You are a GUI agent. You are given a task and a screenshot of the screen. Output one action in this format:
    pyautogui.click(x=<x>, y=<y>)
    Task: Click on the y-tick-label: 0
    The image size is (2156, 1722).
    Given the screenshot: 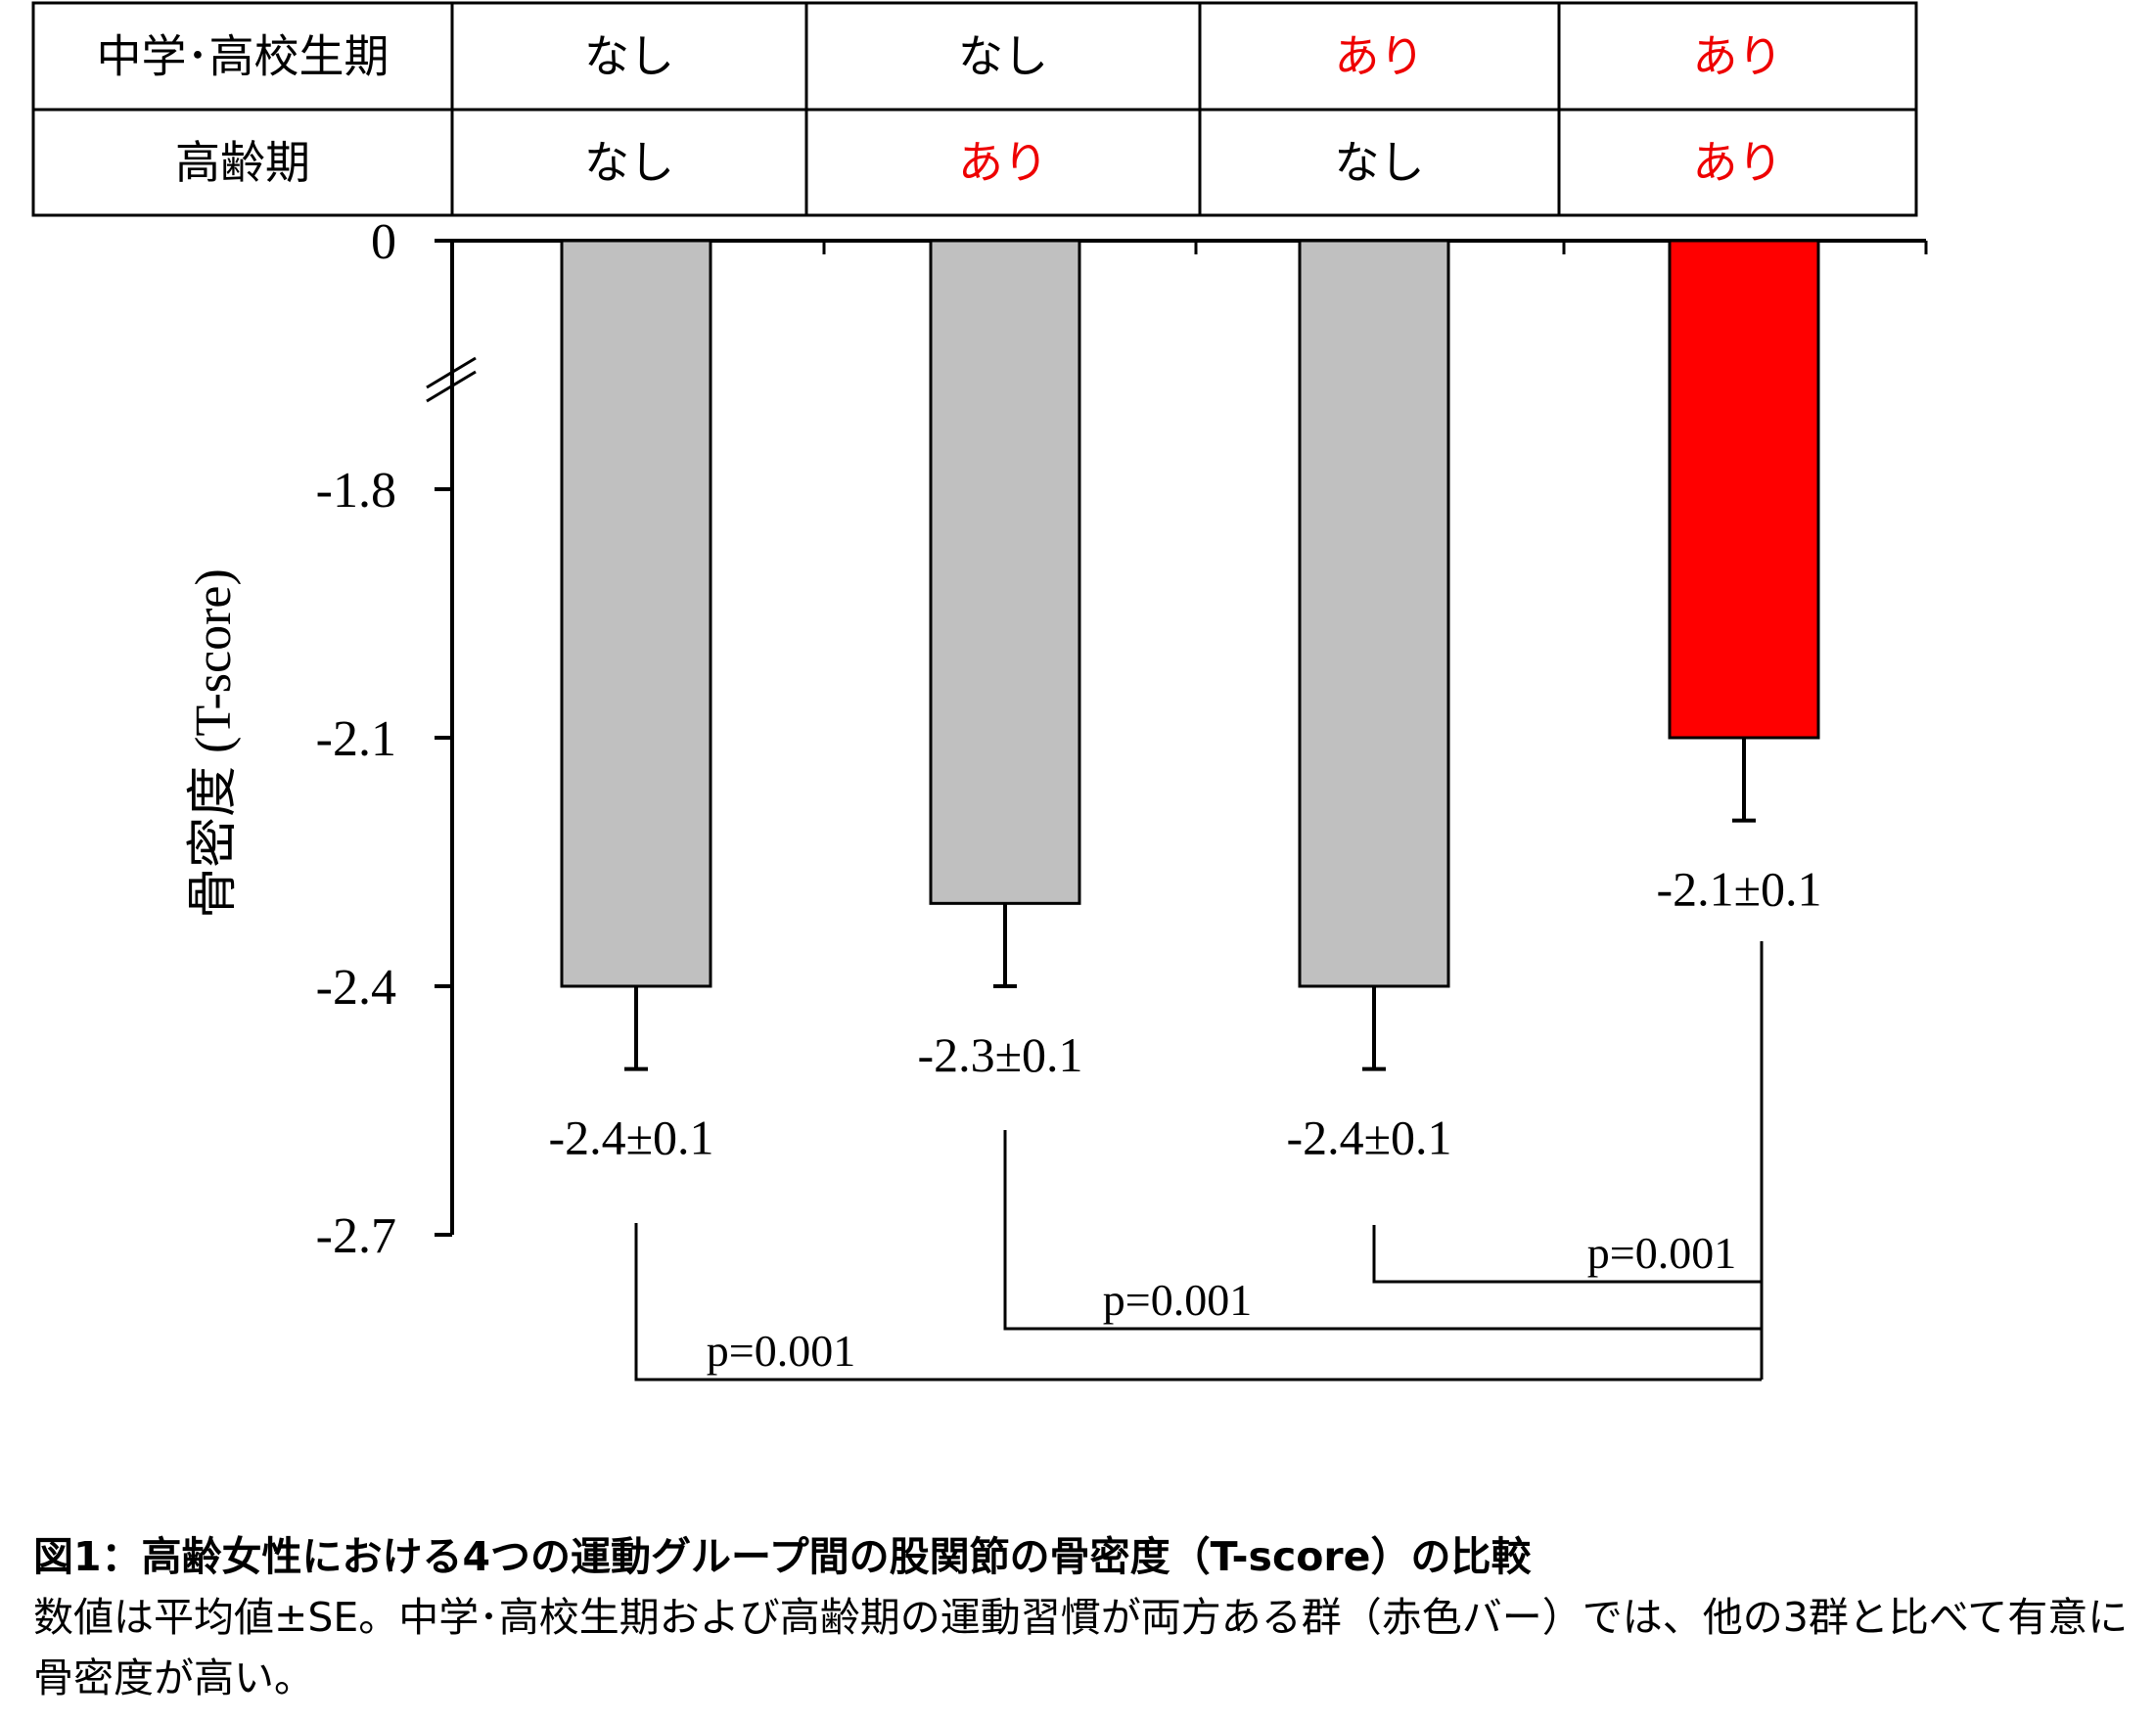 What is the action you would take?
    pyautogui.click(x=383, y=242)
    